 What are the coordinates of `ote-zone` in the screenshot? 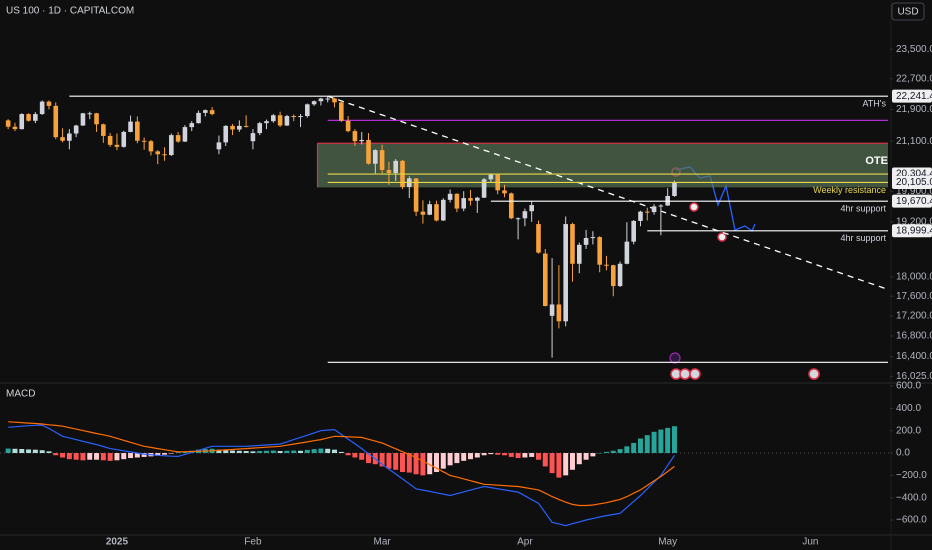 It's located at (602, 165).